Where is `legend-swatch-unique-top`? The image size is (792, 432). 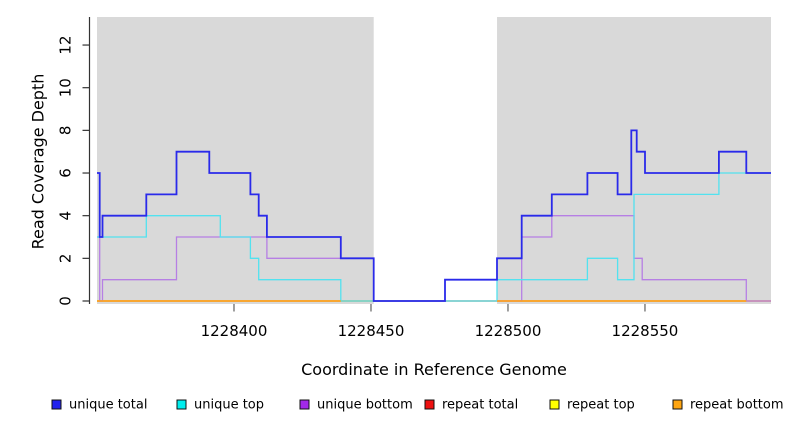
legend-swatch-unique-top is located at coordinates (181, 404).